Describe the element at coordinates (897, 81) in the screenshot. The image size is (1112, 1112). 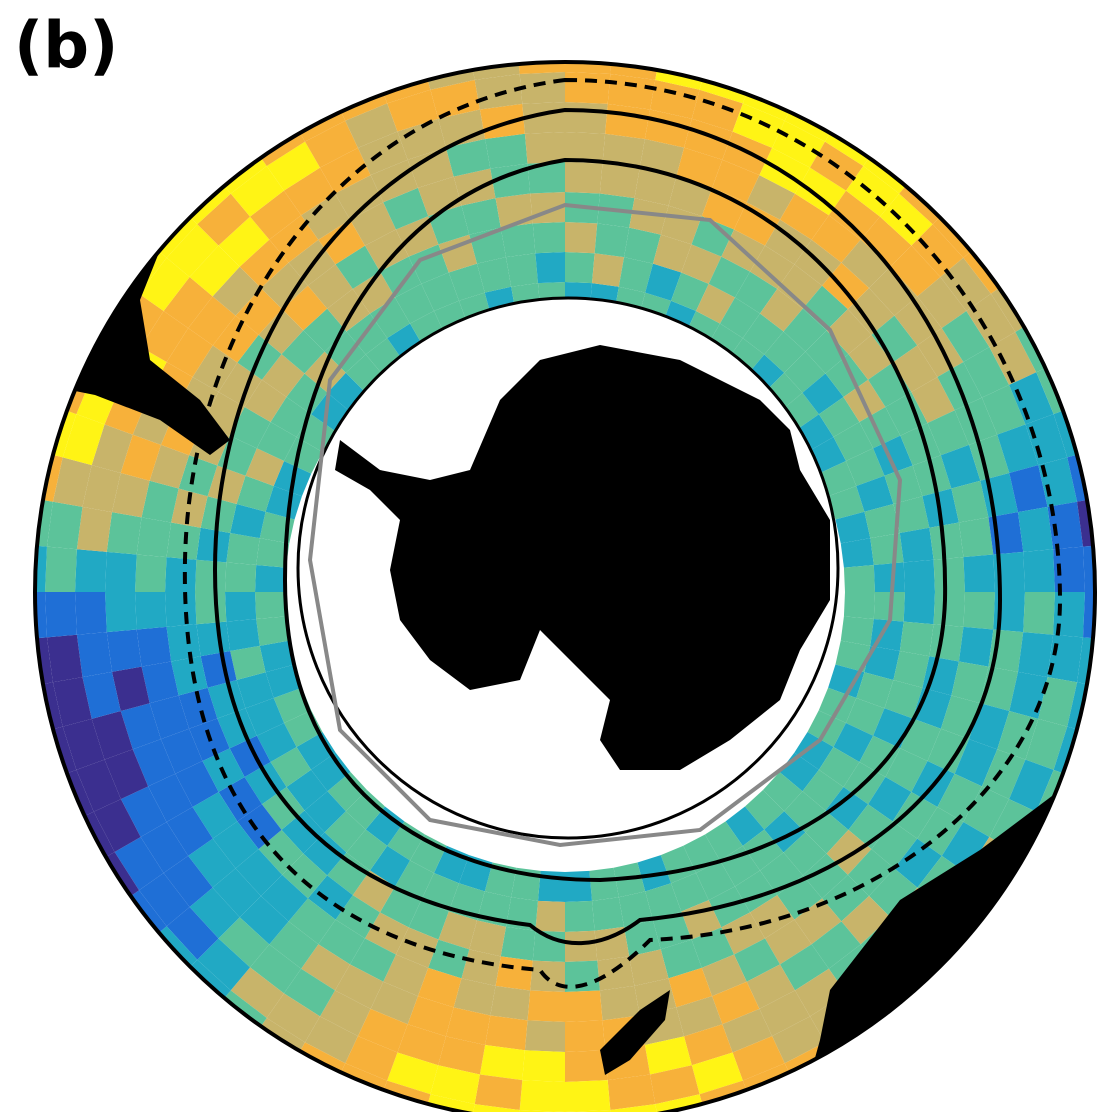
I see `africa` at that location.